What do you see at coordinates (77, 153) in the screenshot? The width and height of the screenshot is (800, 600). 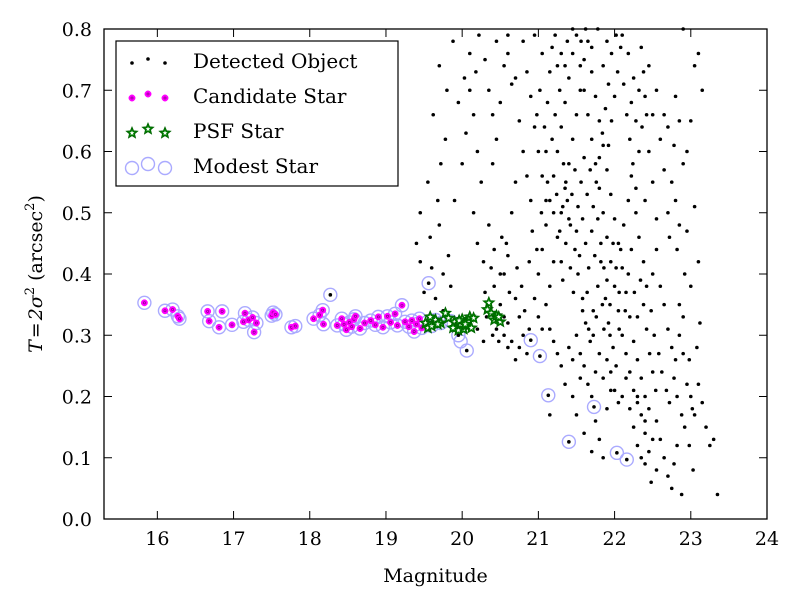 I see `y-tick-label: 0.6` at bounding box center [77, 153].